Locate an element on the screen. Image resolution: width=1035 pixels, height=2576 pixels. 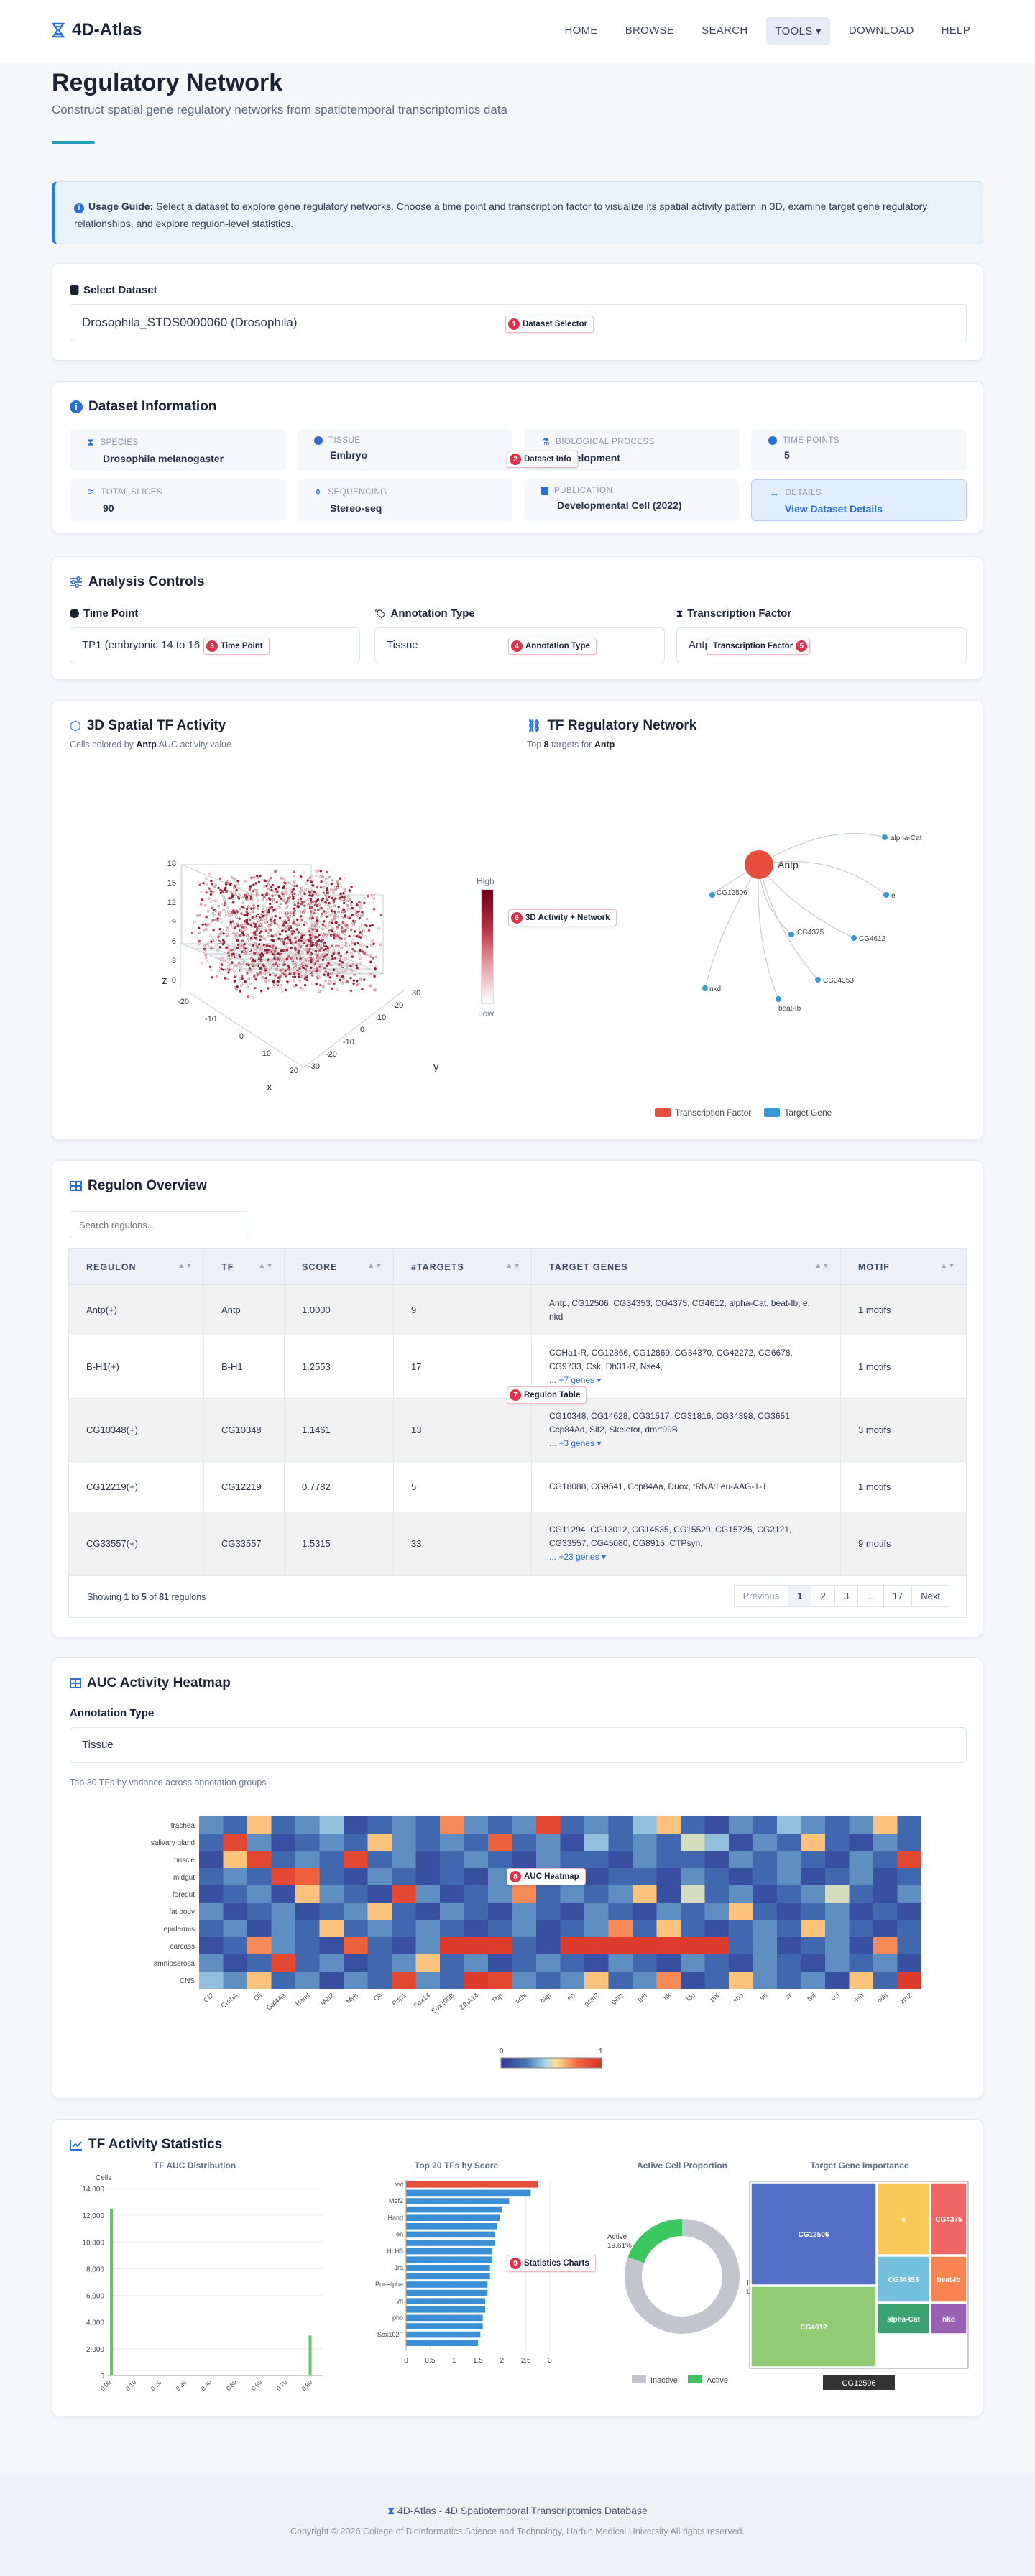
pie-slice-active is located at coordinates (654, 2241).